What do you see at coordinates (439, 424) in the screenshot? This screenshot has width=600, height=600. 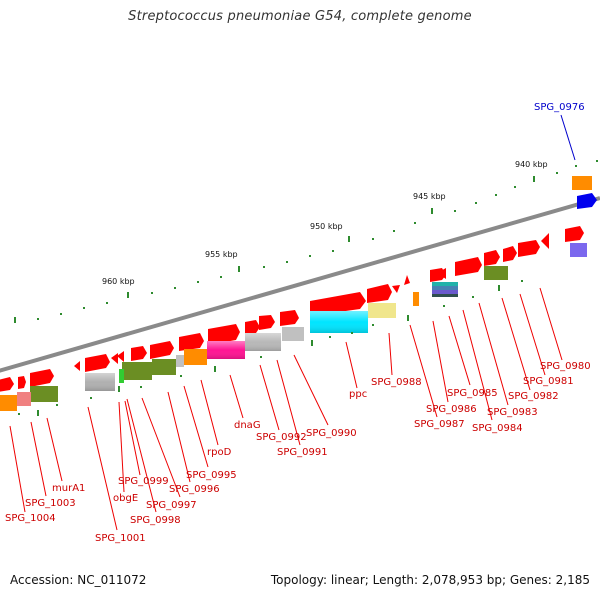 I see `gene-label: SPG_0987` at bounding box center [439, 424].